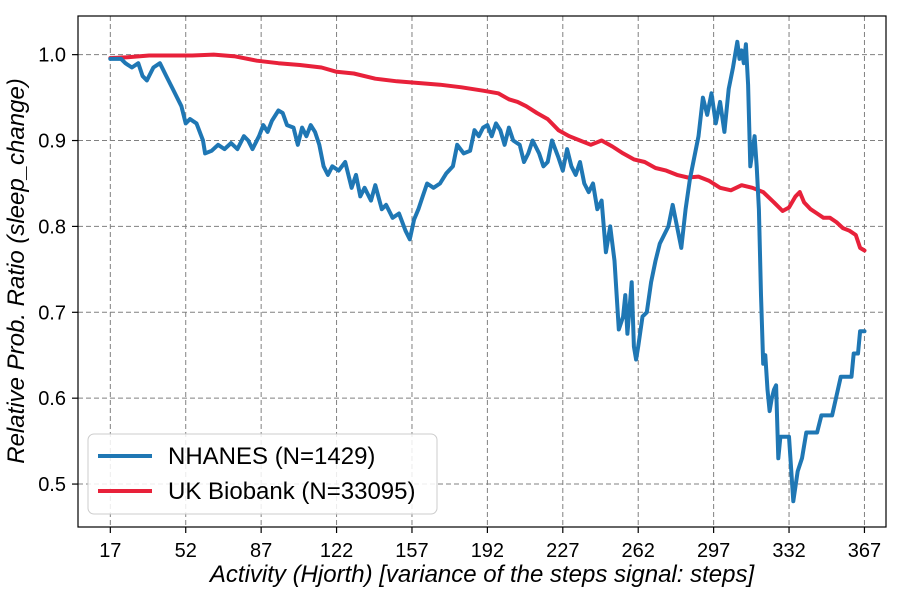 This screenshot has height=600, width=900. Describe the element at coordinates (261, 551) in the screenshot. I see `x-tick-label: 87` at that location.